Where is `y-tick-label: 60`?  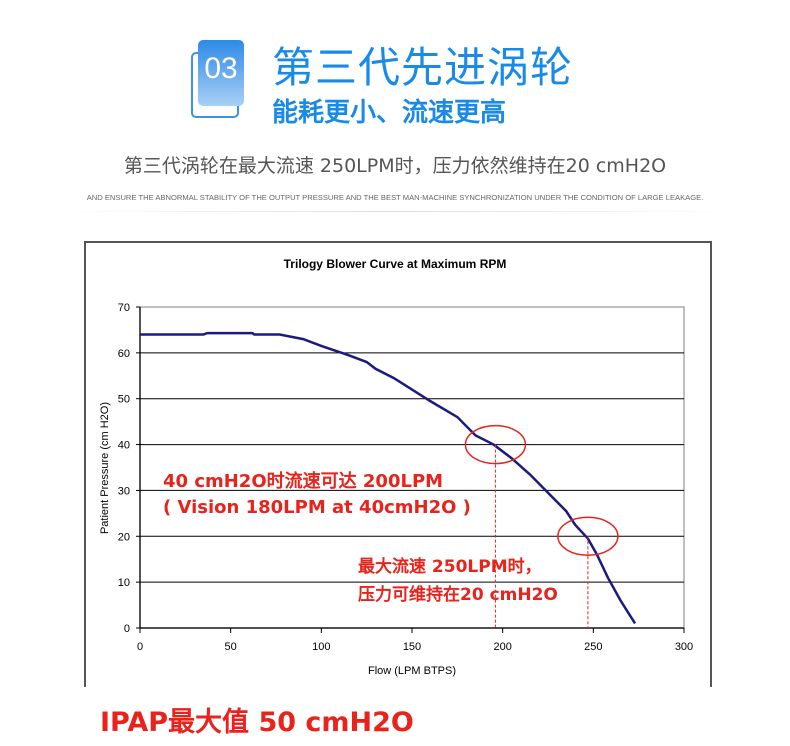
y-tick-label: 60 is located at coordinates (124, 354).